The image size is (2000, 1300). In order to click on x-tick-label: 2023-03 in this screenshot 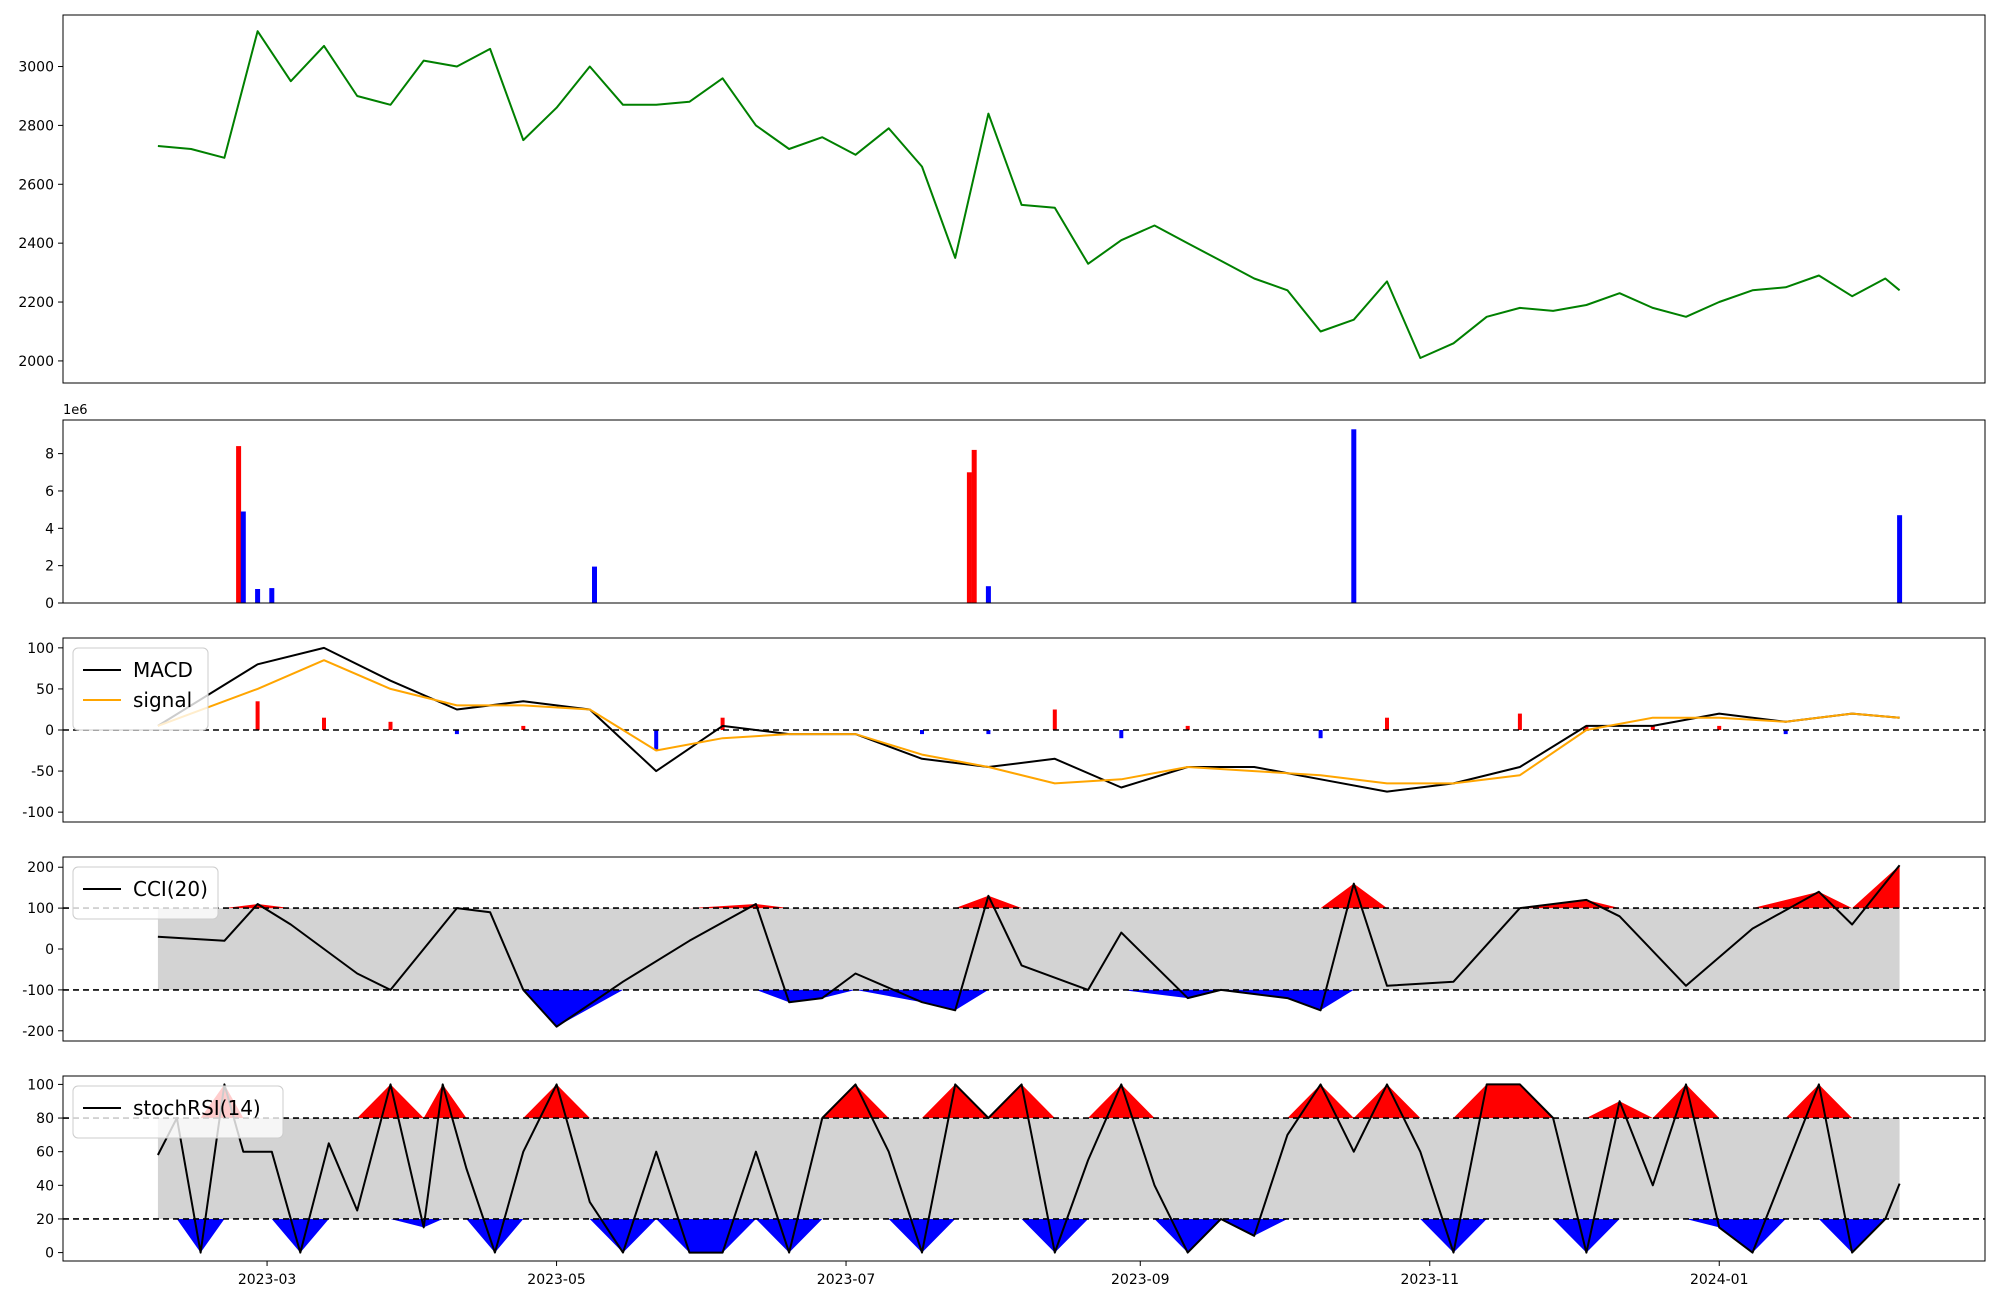, I will do `click(267, 1280)`.